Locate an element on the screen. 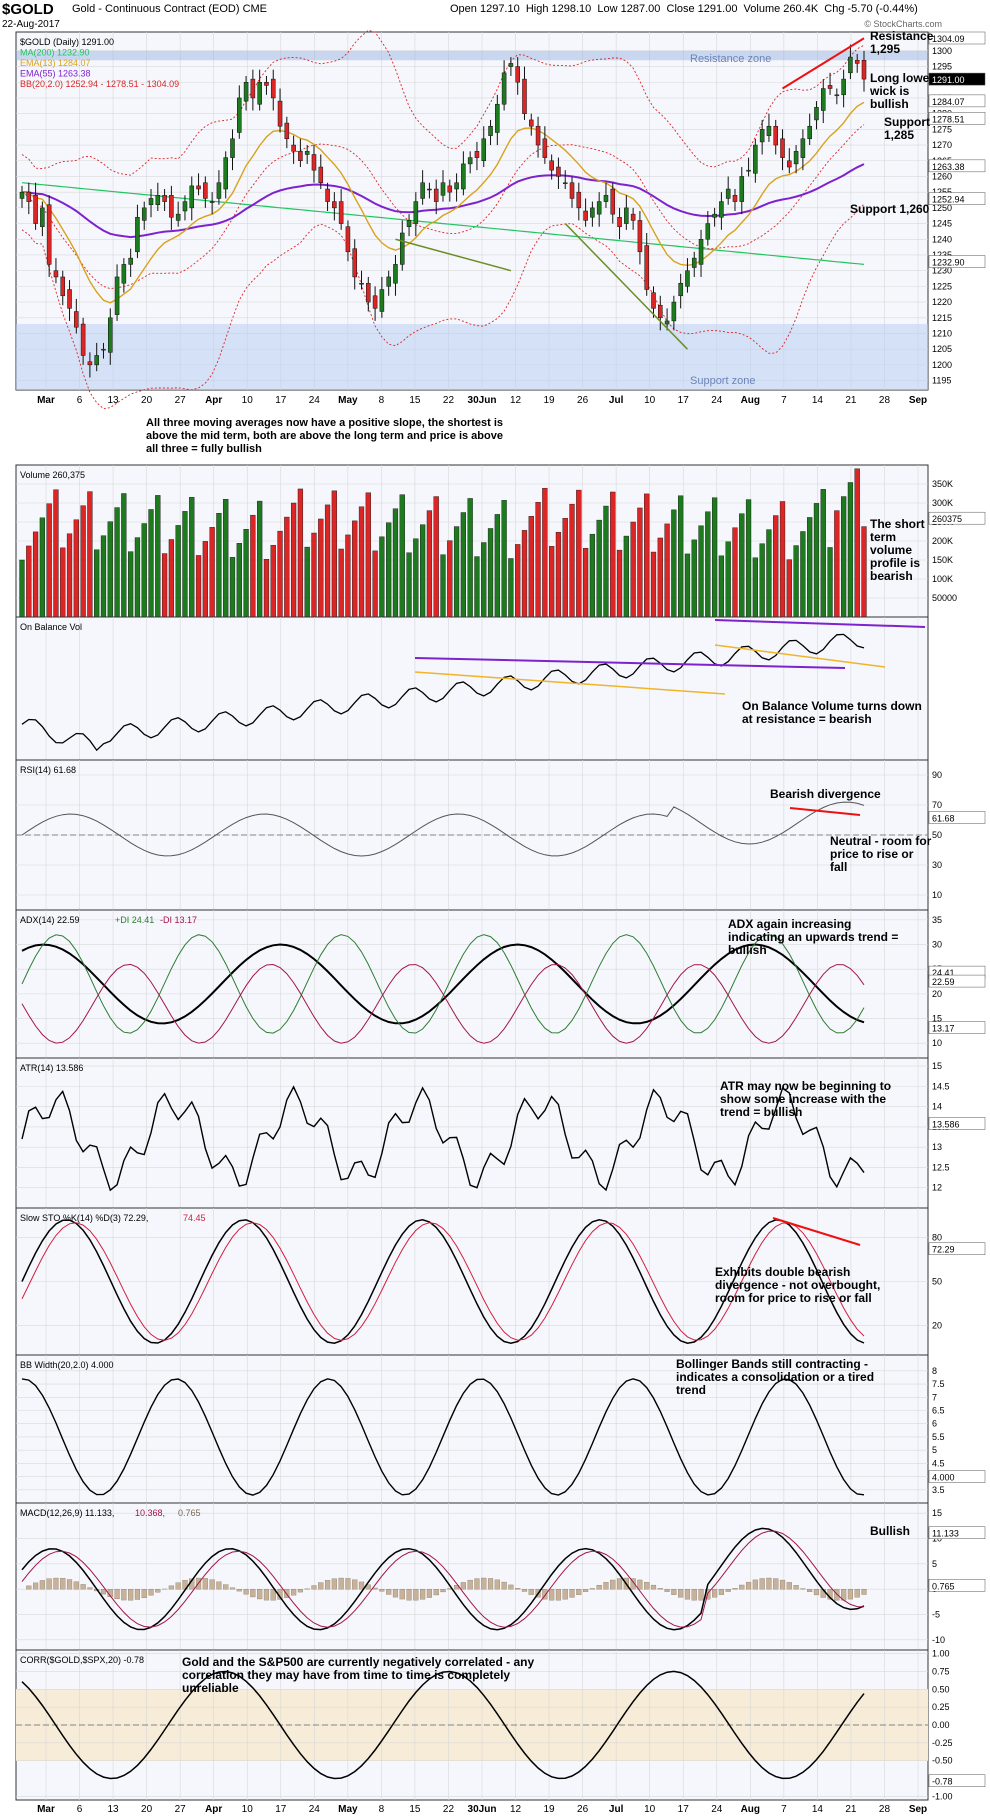 The image size is (990, 1817). symbol-title: $GOLD is located at coordinates (28, 9).